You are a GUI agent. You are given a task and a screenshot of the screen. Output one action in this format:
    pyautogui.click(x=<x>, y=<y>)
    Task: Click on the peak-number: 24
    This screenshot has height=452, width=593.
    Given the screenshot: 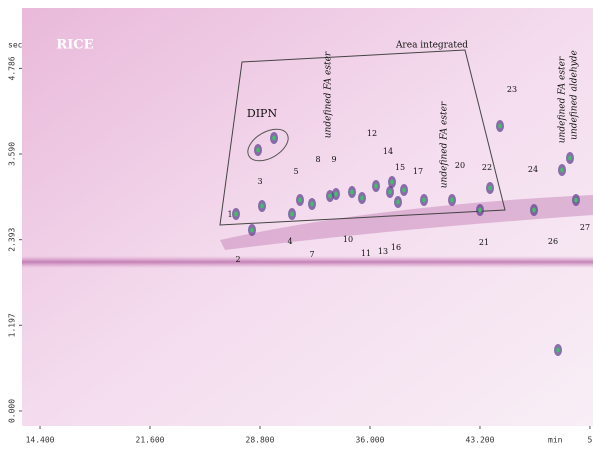 What is the action you would take?
    pyautogui.click(x=533, y=169)
    